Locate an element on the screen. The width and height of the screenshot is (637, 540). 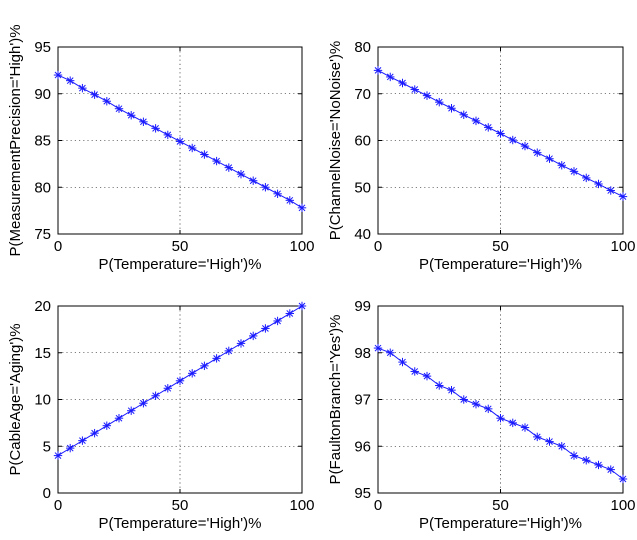
y-tick-label: 90 is located at coordinates (42, 94).